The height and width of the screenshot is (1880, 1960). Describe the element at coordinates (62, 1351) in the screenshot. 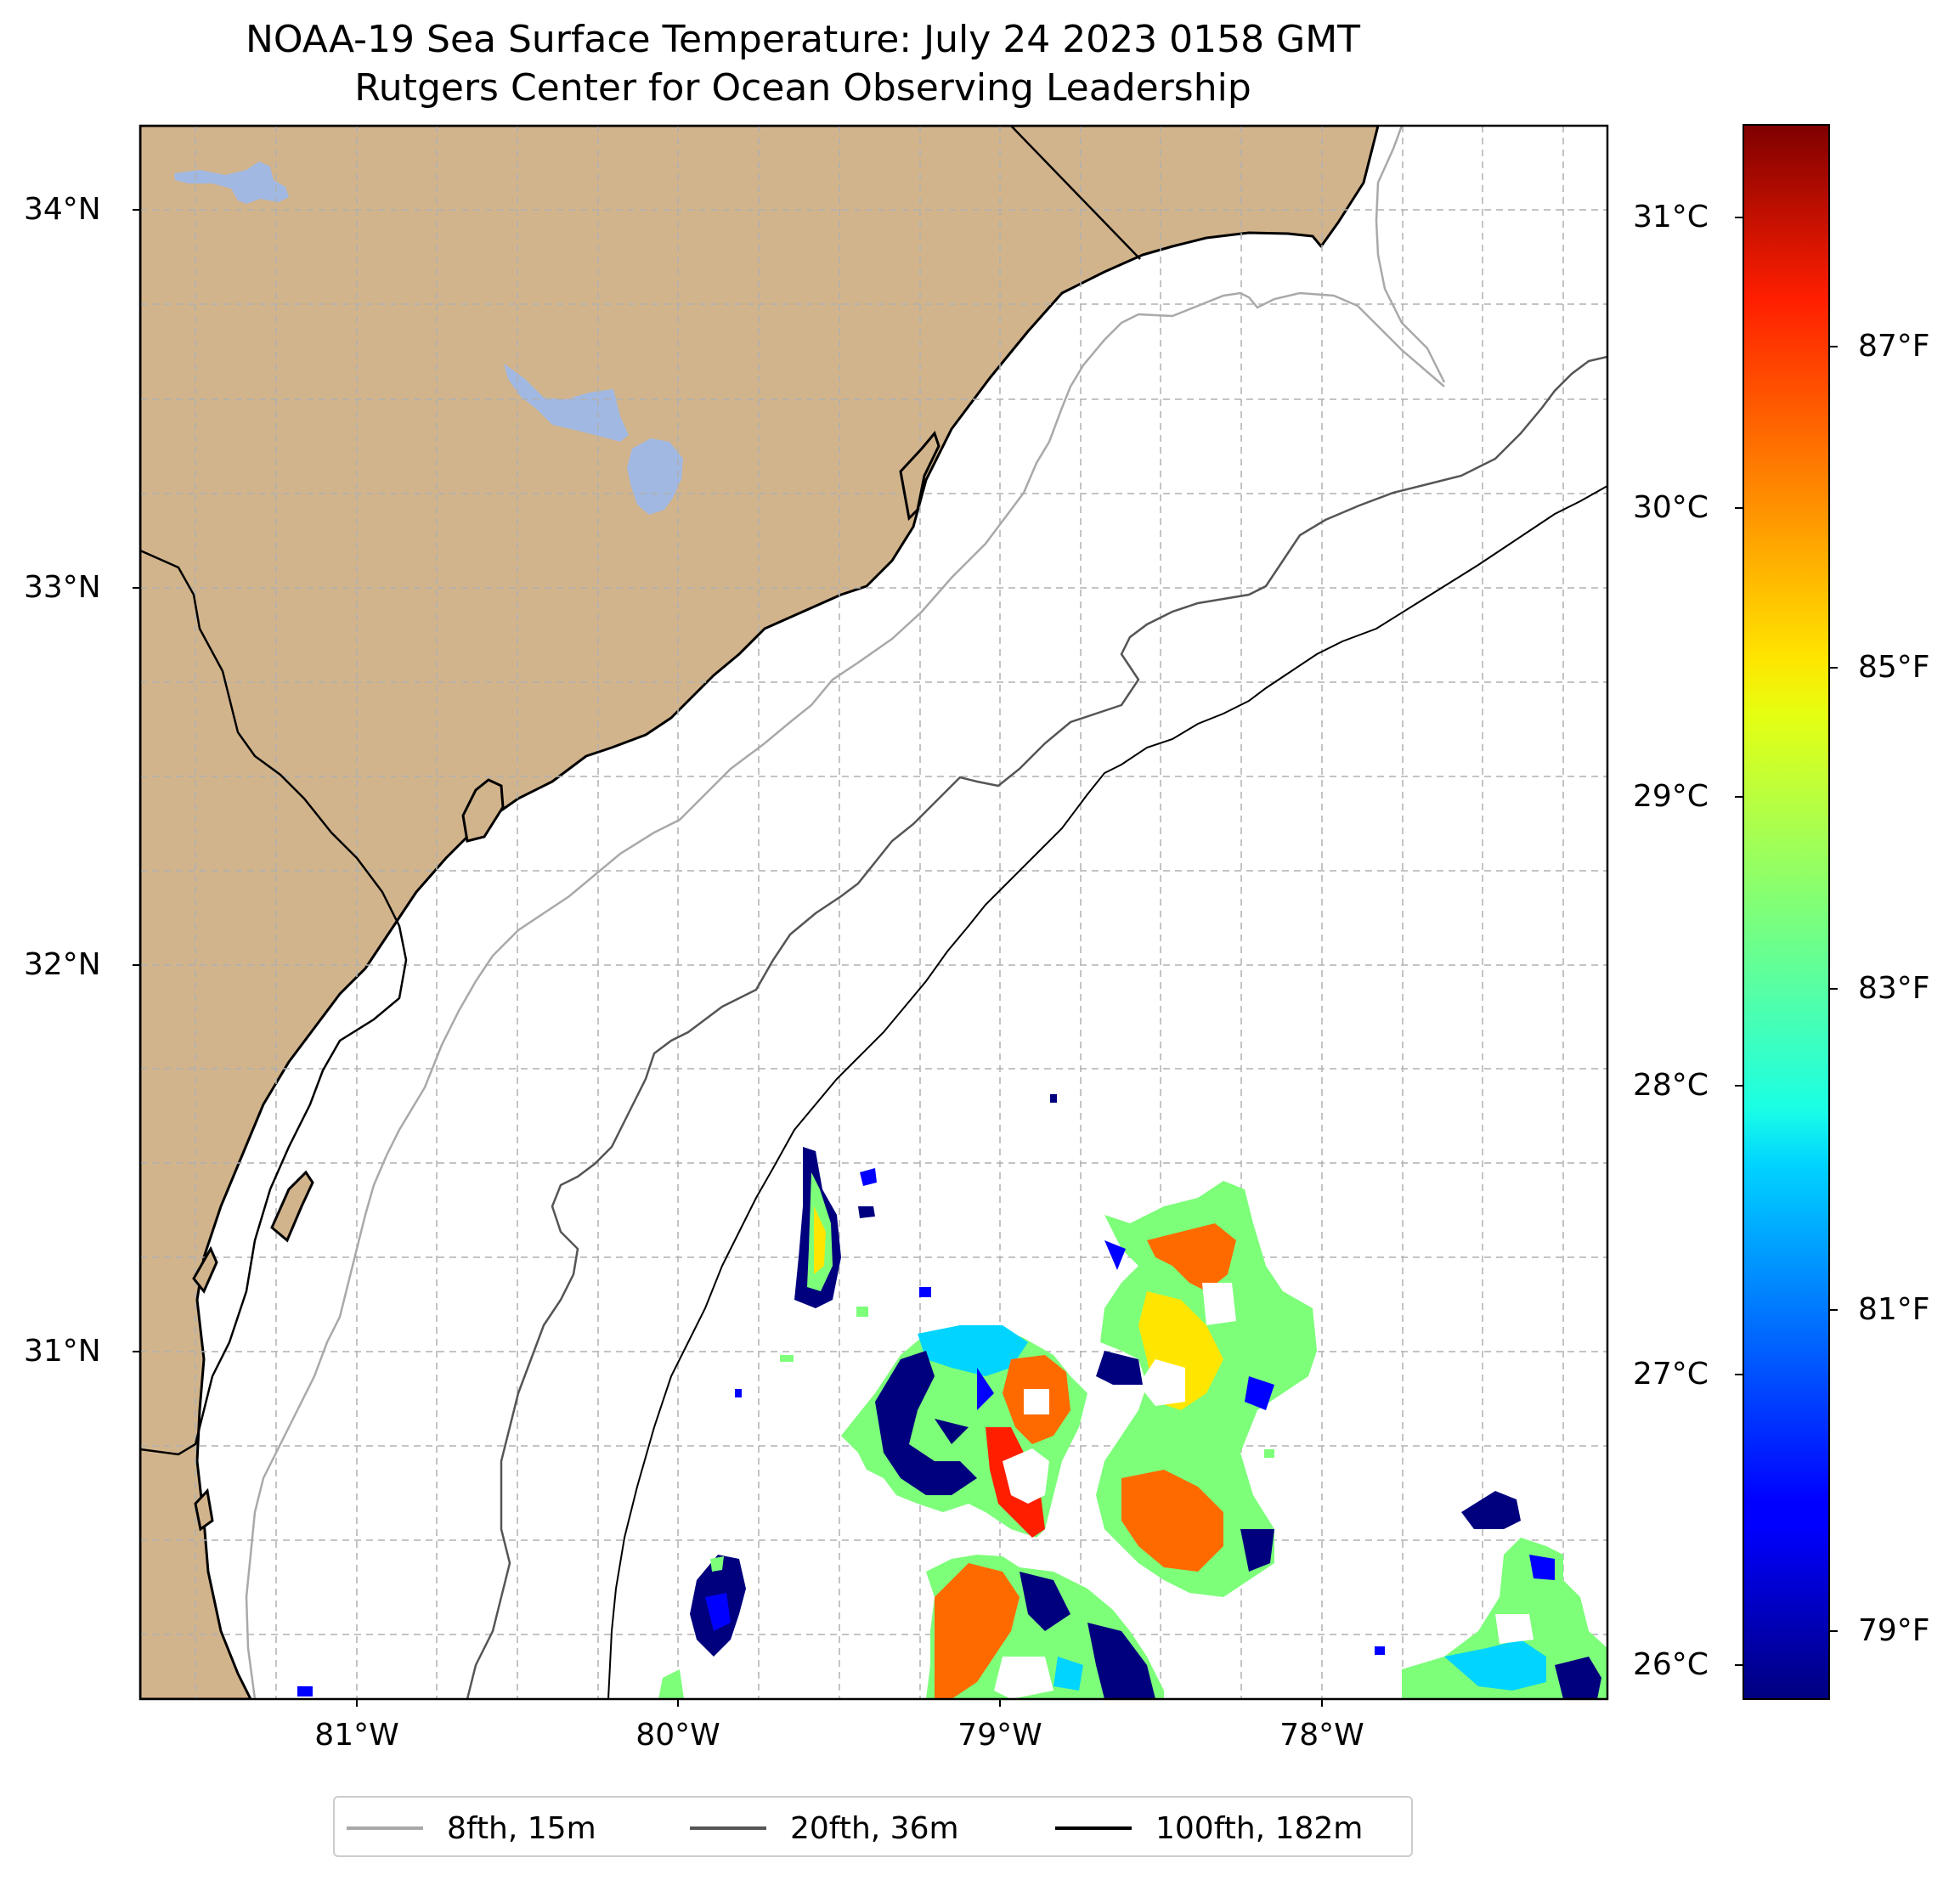

I see `lat-label-31n: 31°N` at that location.